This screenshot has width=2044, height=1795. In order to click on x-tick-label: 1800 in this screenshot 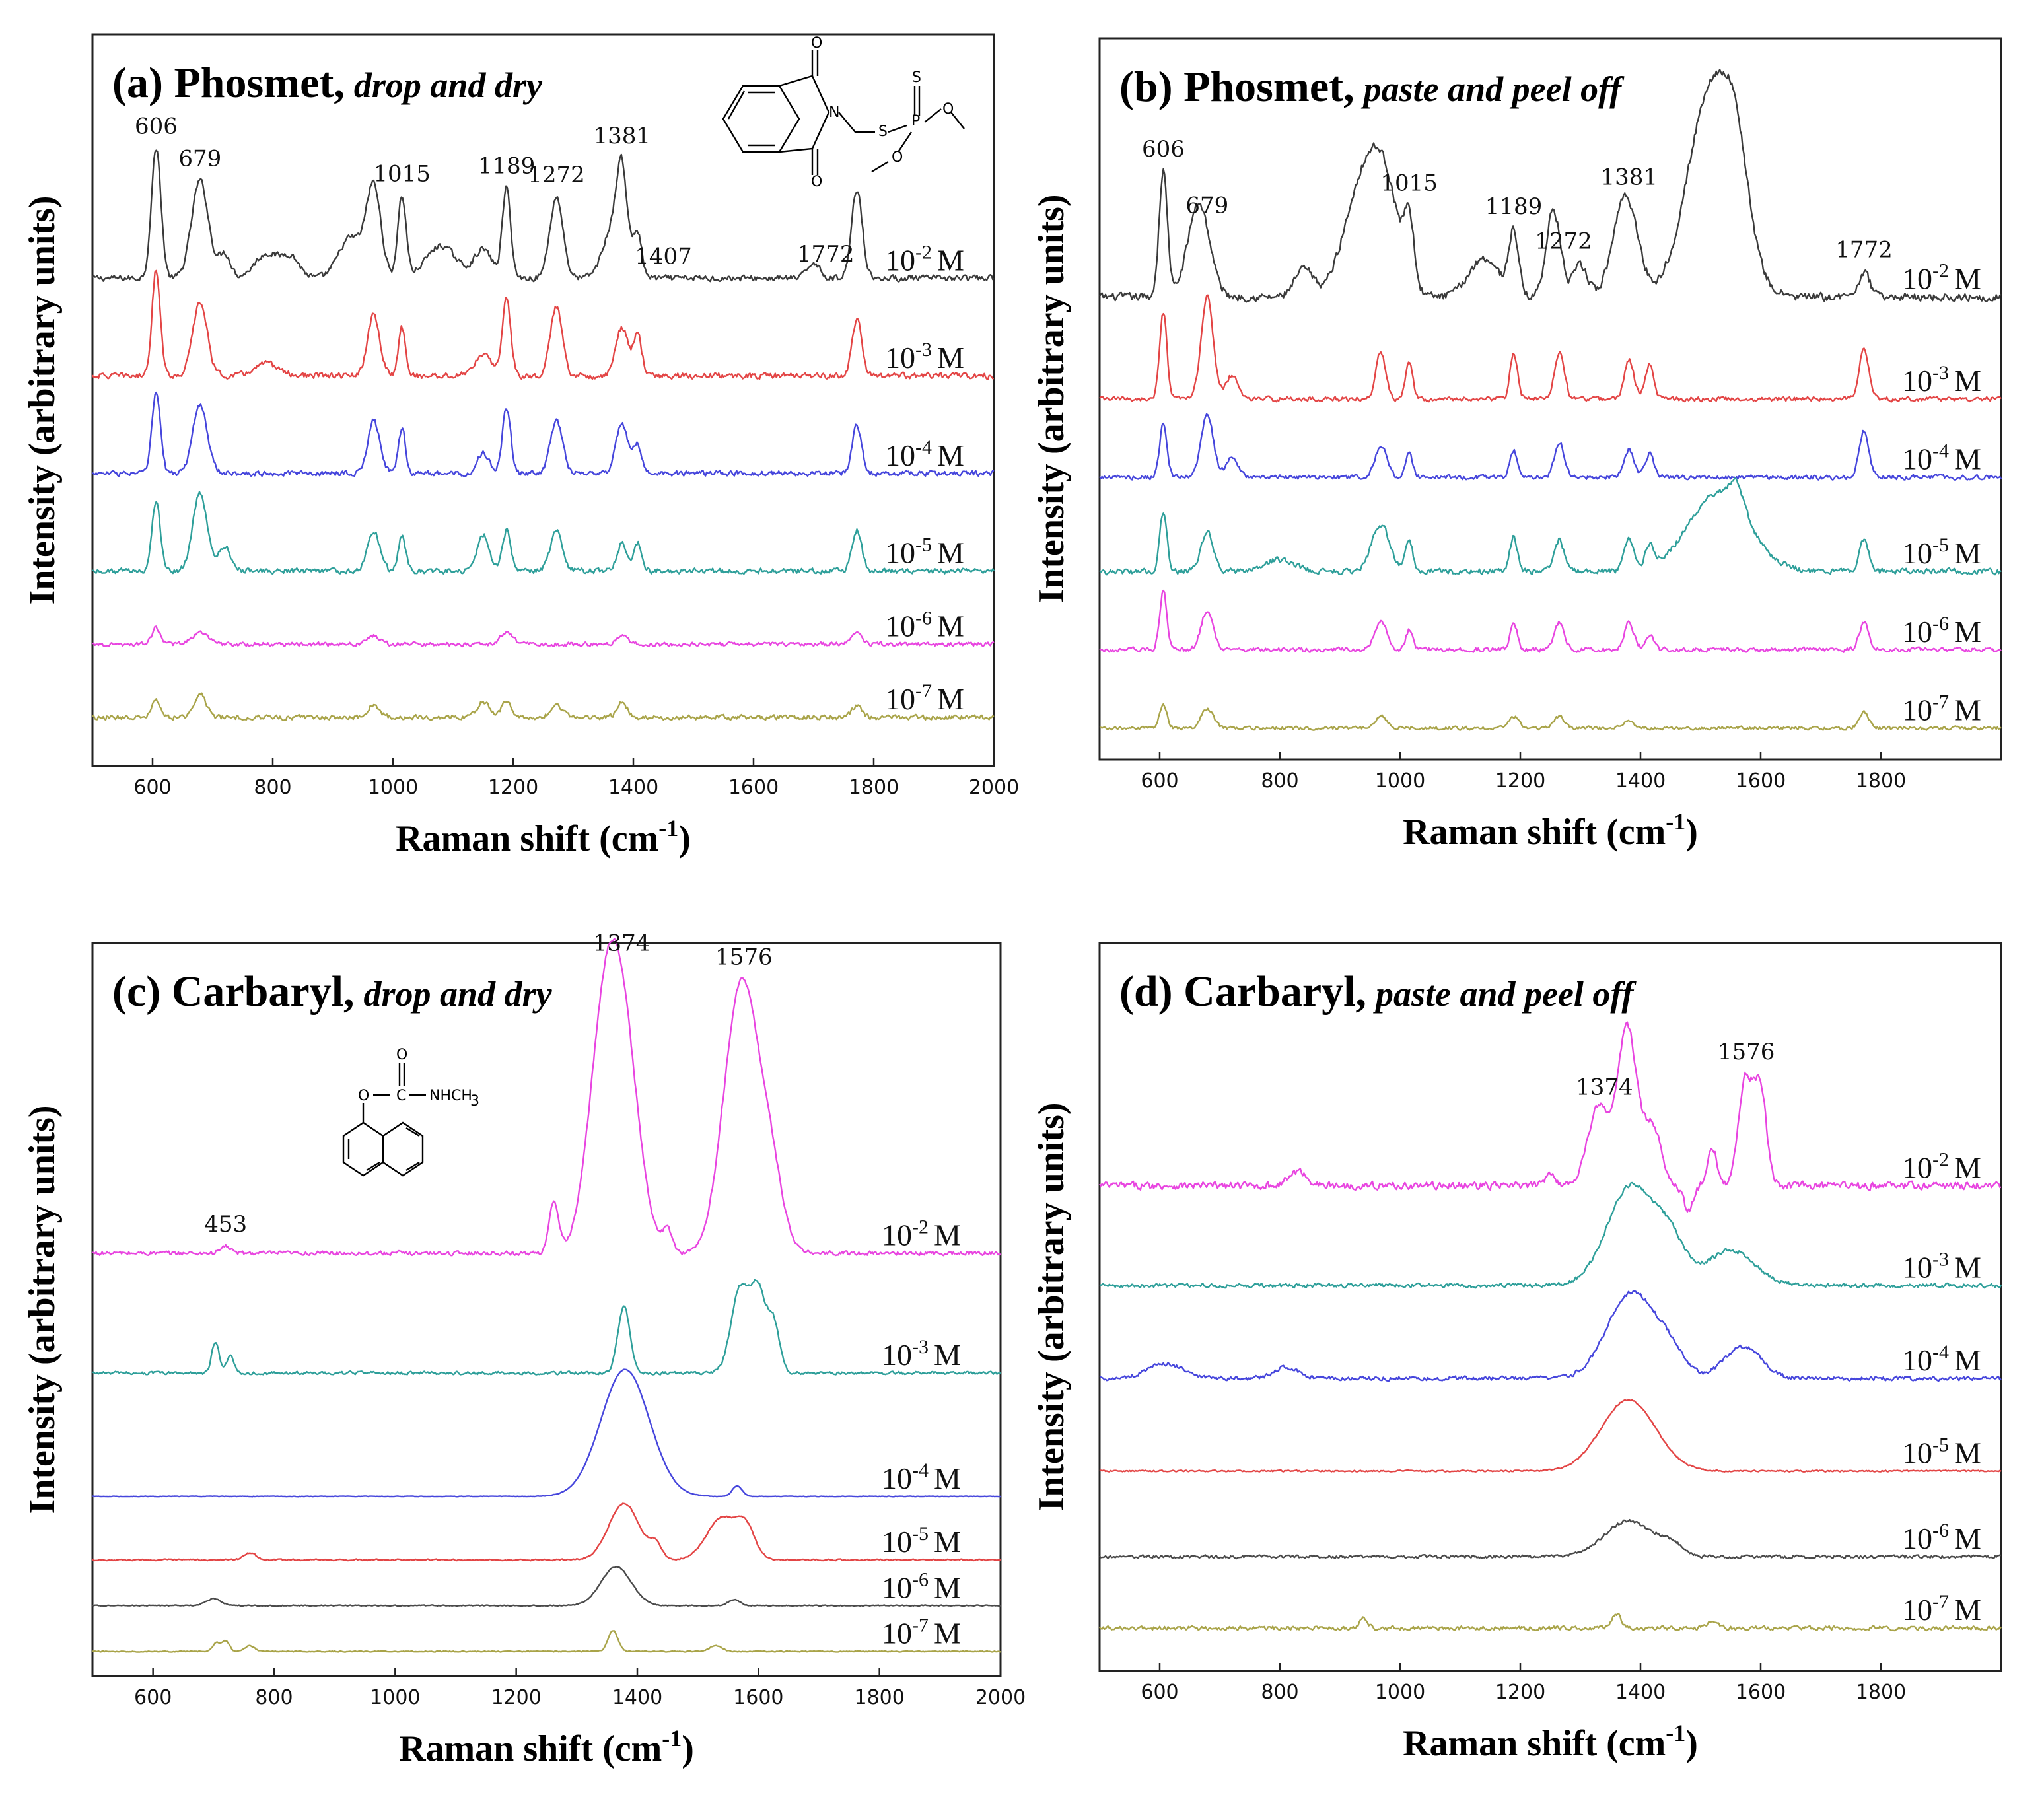, I will do `click(874, 787)`.